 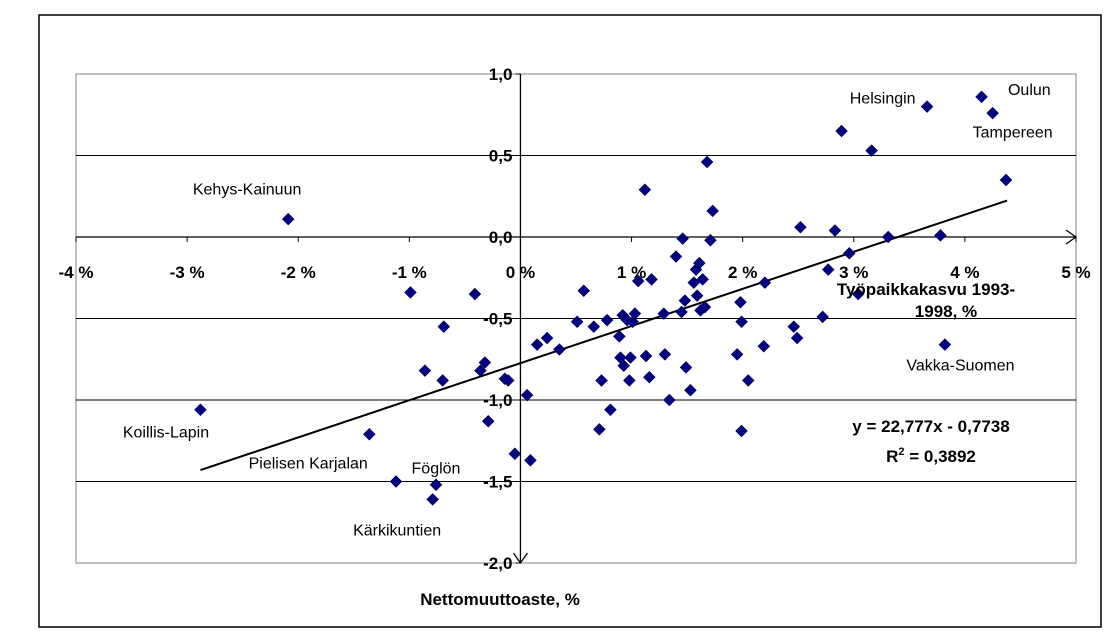 I want to click on x-tick-label: 5 %, so click(x=1075, y=272).